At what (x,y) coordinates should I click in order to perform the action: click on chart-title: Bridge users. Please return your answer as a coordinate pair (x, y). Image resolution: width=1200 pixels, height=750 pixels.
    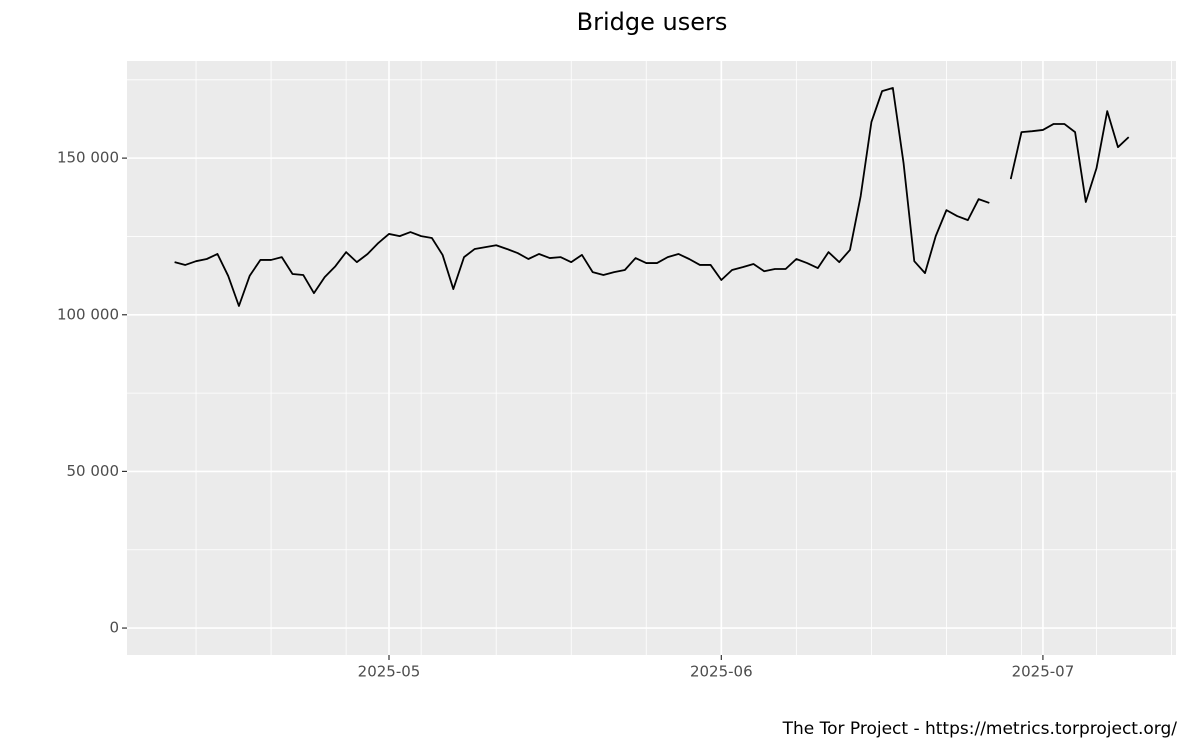
    Looking at the image, I should click on (652, 22).